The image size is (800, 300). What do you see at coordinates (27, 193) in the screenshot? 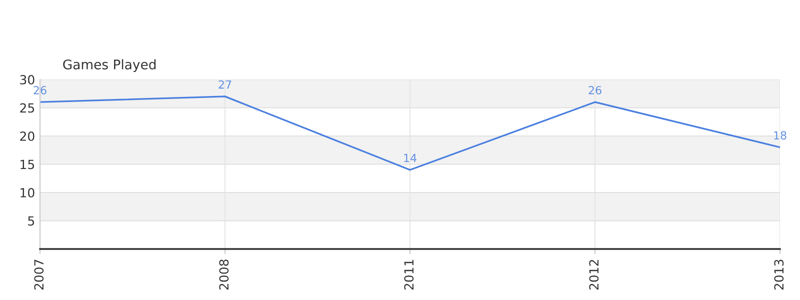
I see `y-tick-label: 10` at bounding box center [27, 193].